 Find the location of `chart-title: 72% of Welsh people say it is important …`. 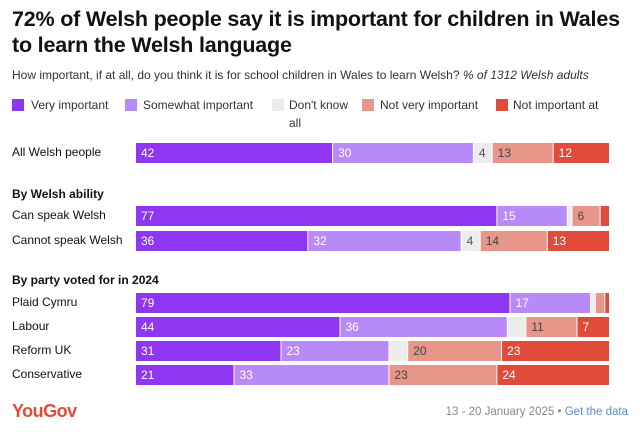

chart-title: 72% of Welsh people say it is important … is located at coordinates (316, 32).